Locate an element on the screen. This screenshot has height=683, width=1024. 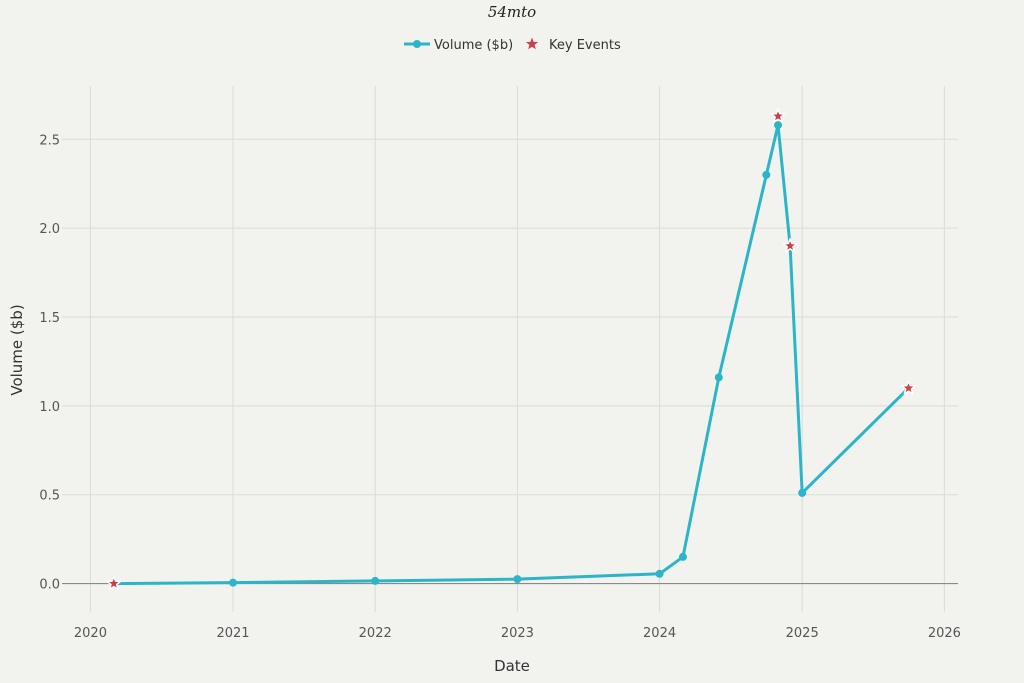
legend-label-volume: Volume ($b) is located at coordinates (473, 45).